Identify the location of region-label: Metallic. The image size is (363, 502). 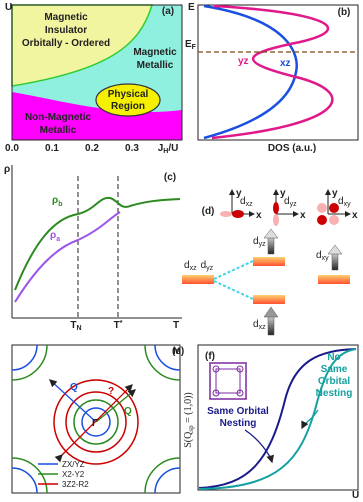
(155, 65).